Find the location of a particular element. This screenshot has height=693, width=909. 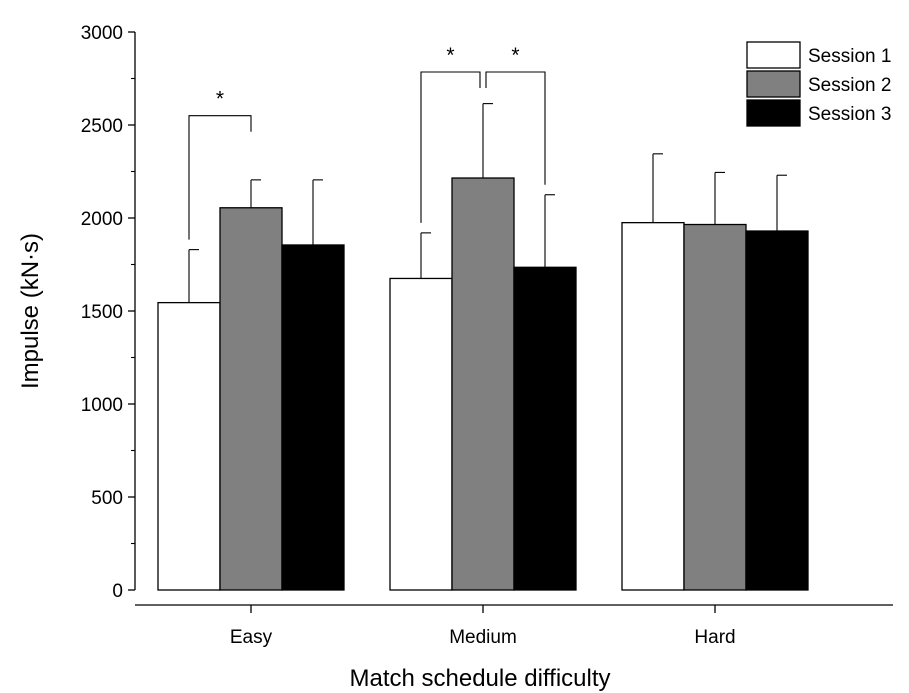

legend-label: Session 2 is located at coordinates (849, 85).